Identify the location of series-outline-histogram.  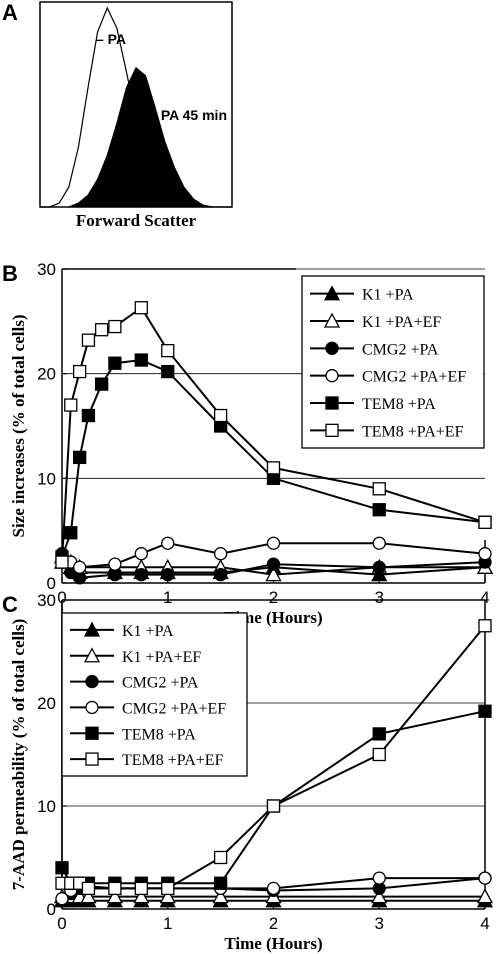
(136, 107).